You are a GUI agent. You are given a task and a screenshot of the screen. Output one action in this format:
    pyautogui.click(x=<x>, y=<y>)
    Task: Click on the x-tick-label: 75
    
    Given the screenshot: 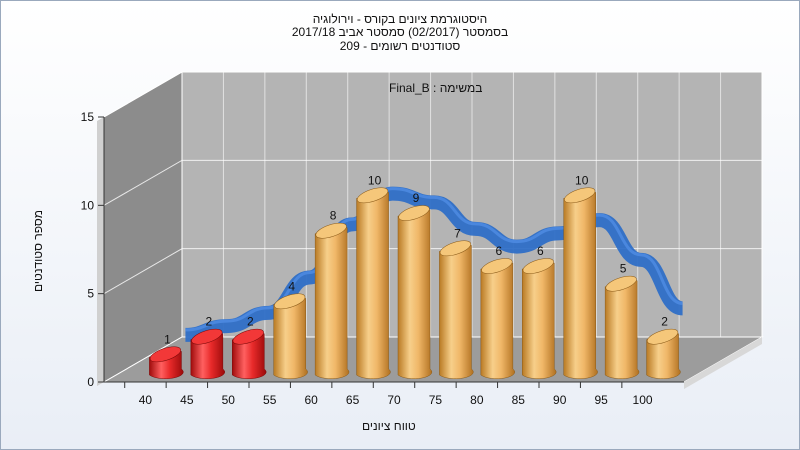 What is the action you would take?
    pyautogui.click(x=436, y=400)
    